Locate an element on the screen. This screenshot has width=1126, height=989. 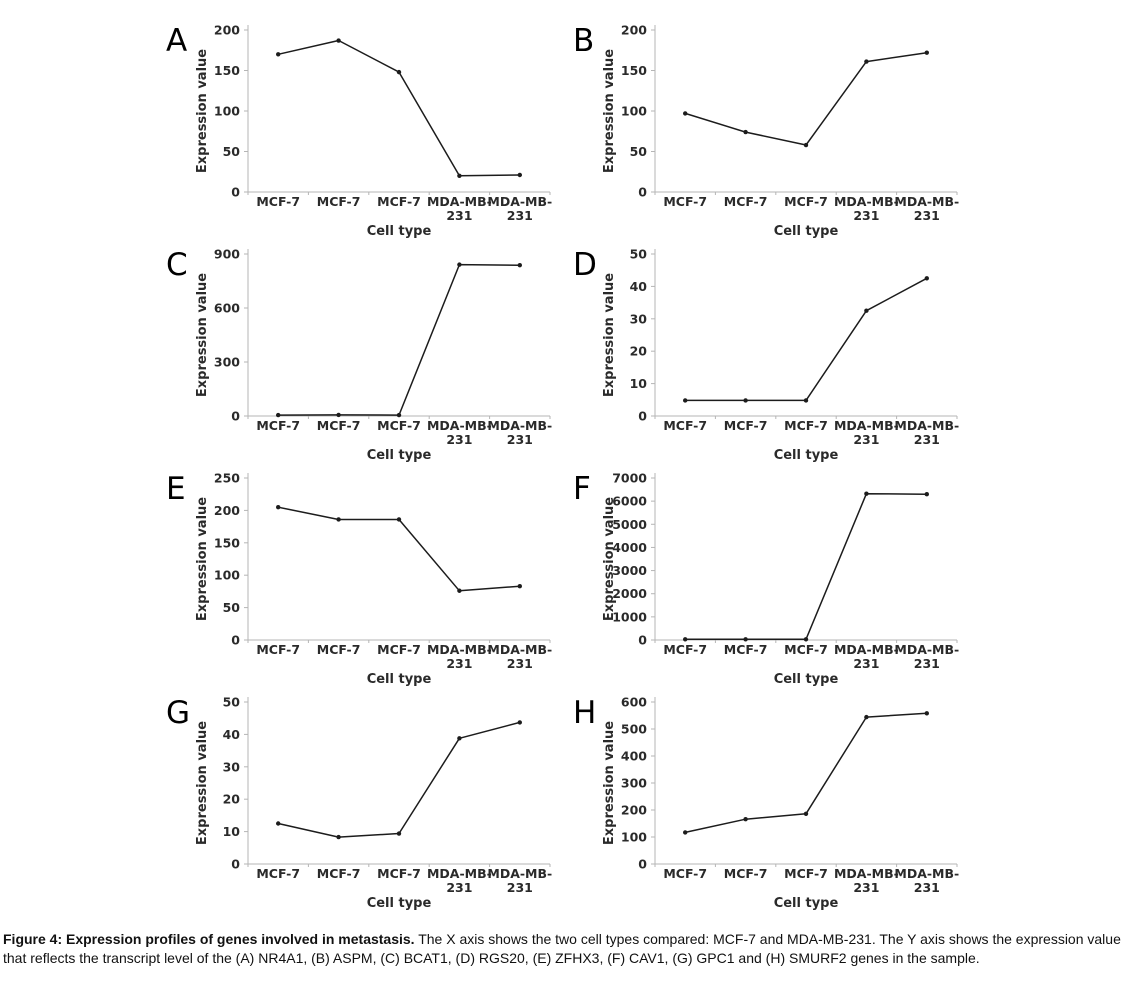
svg-text: 2000 is located at coordinates (629, 593).